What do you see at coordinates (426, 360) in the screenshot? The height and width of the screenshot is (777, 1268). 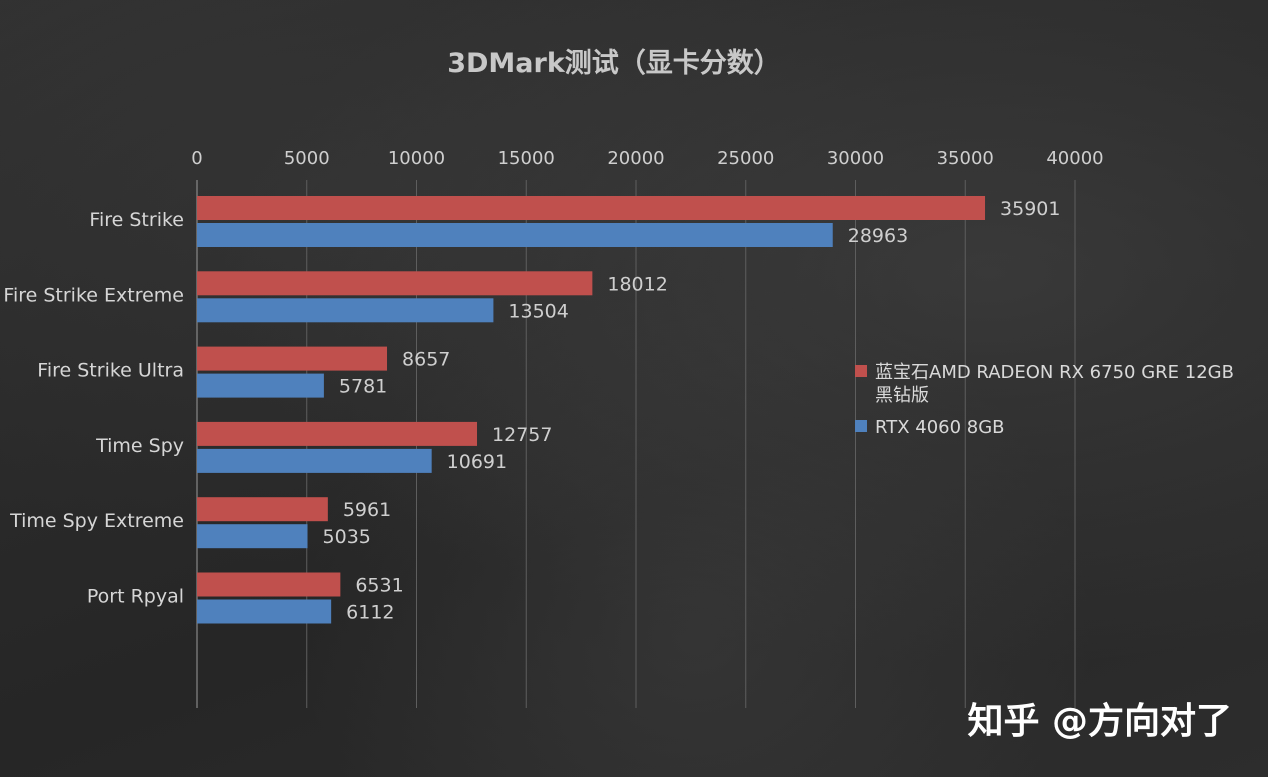 I see `data-label: 8657` at bounding box center [426, 360].